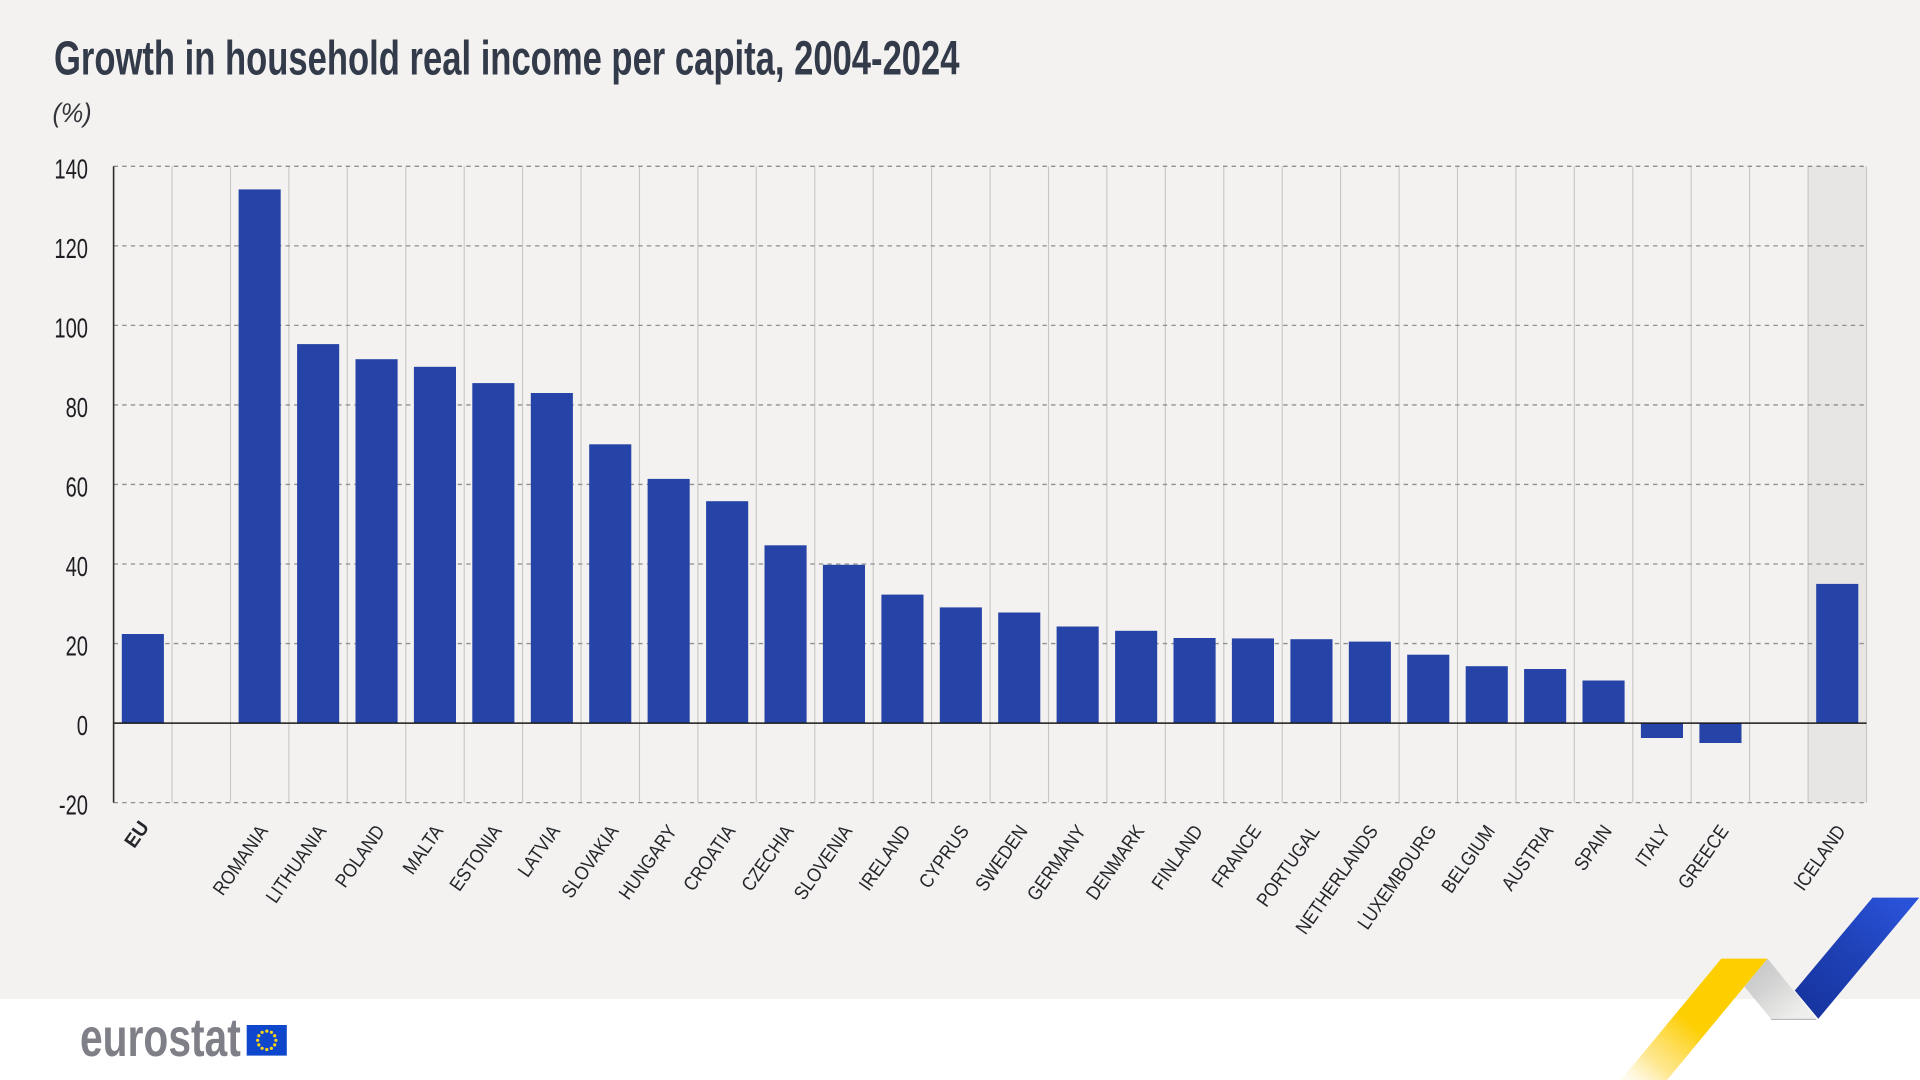 This screenshot has width=1920, height=1080. What do you see at coordinates (82, 726) in the screenshot?
I see `svg-text: 0` at bounding box center [82, 726].